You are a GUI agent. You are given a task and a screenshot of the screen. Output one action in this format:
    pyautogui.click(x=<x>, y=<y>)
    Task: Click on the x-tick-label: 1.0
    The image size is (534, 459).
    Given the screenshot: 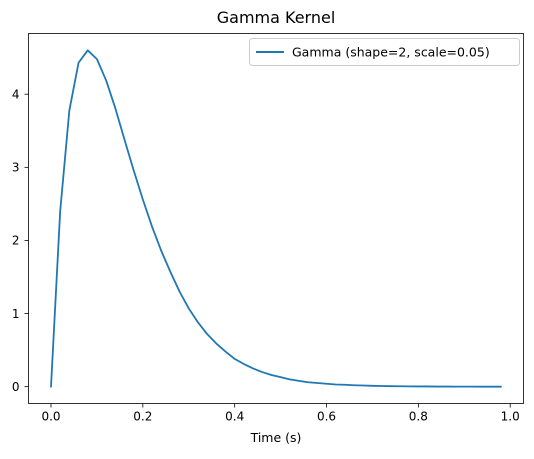 What is the action you would take?
    pyautogui.click(x=510, y=417)
    